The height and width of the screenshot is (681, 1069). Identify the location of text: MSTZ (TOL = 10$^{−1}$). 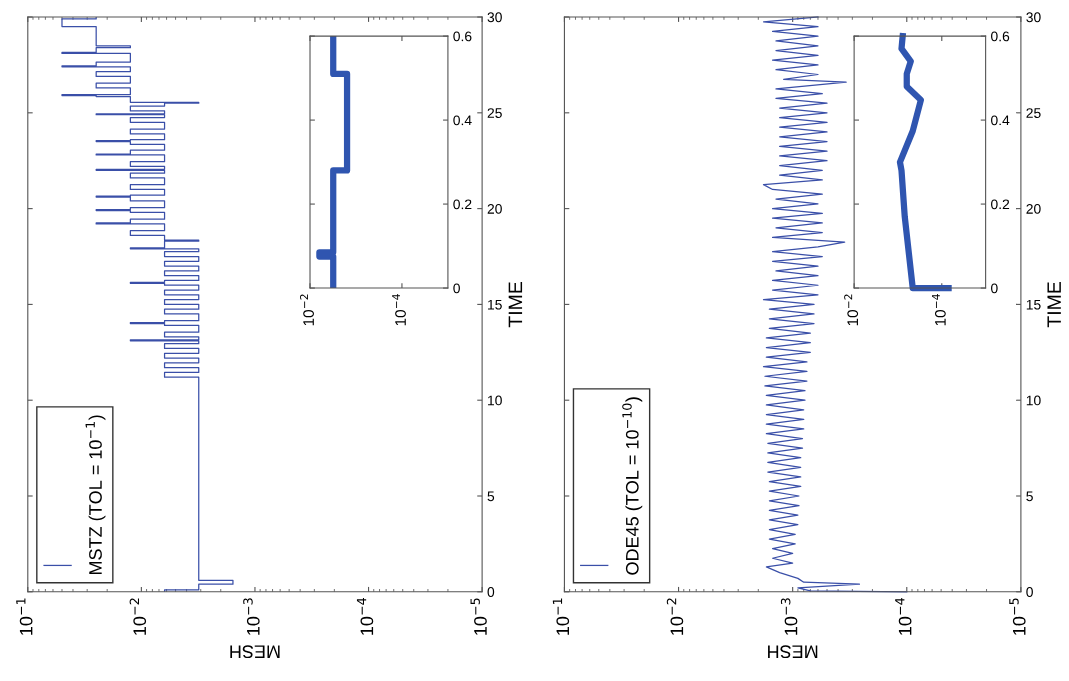
(95, 495).